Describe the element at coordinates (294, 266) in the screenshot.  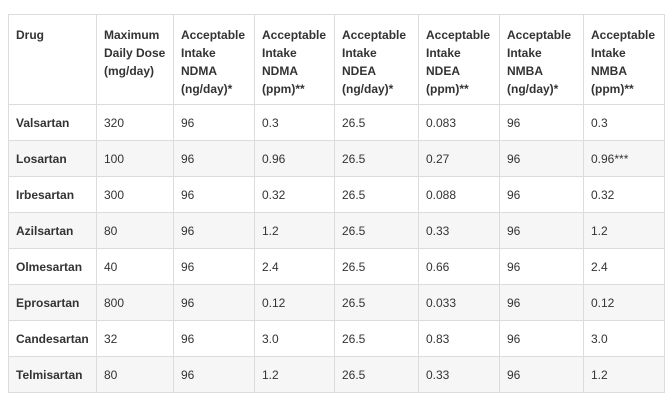
I see `cell-ndma-ppm: 2.4` at that location.